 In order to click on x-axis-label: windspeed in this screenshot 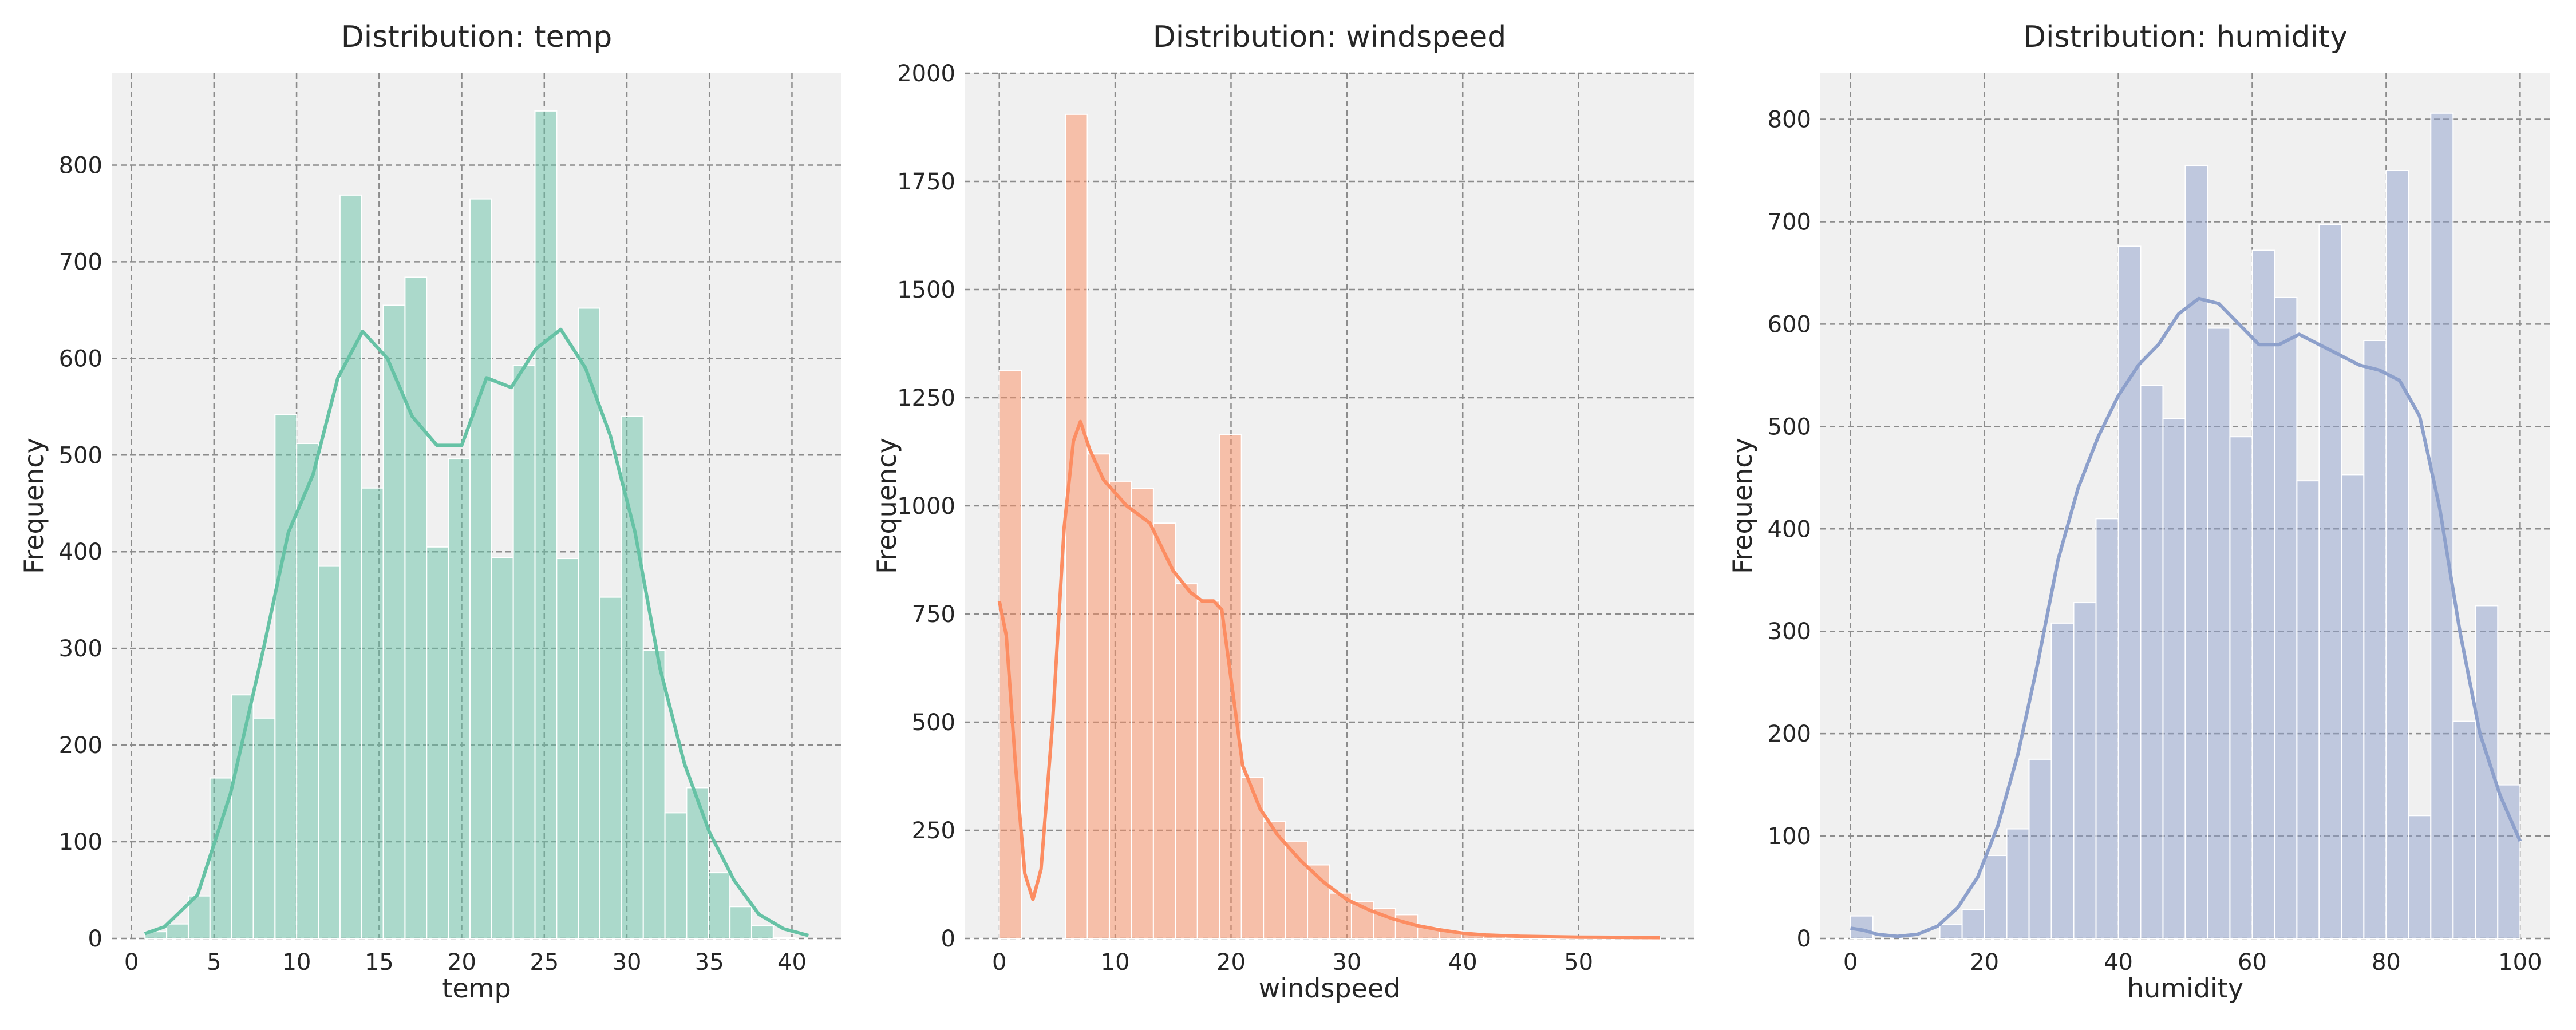, I will do `click(1330, 988)`.